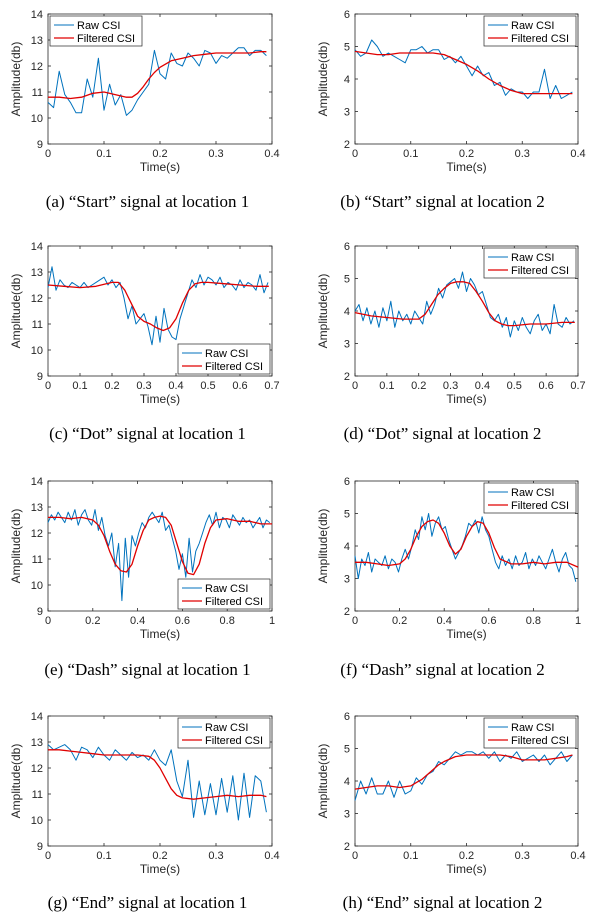  Describe the element at coordinates (147, 669) in the screenshot. I see `caption-e: (e) “Dash” signal at location 1` at that location.